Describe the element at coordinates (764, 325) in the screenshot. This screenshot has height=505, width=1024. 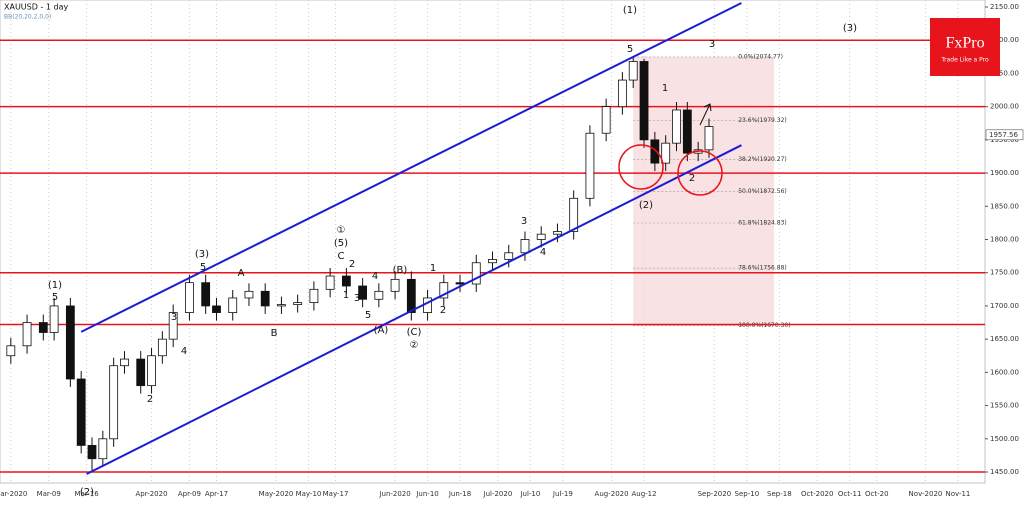
I see `fib-label: 100.0%(1670.30)` at that location.